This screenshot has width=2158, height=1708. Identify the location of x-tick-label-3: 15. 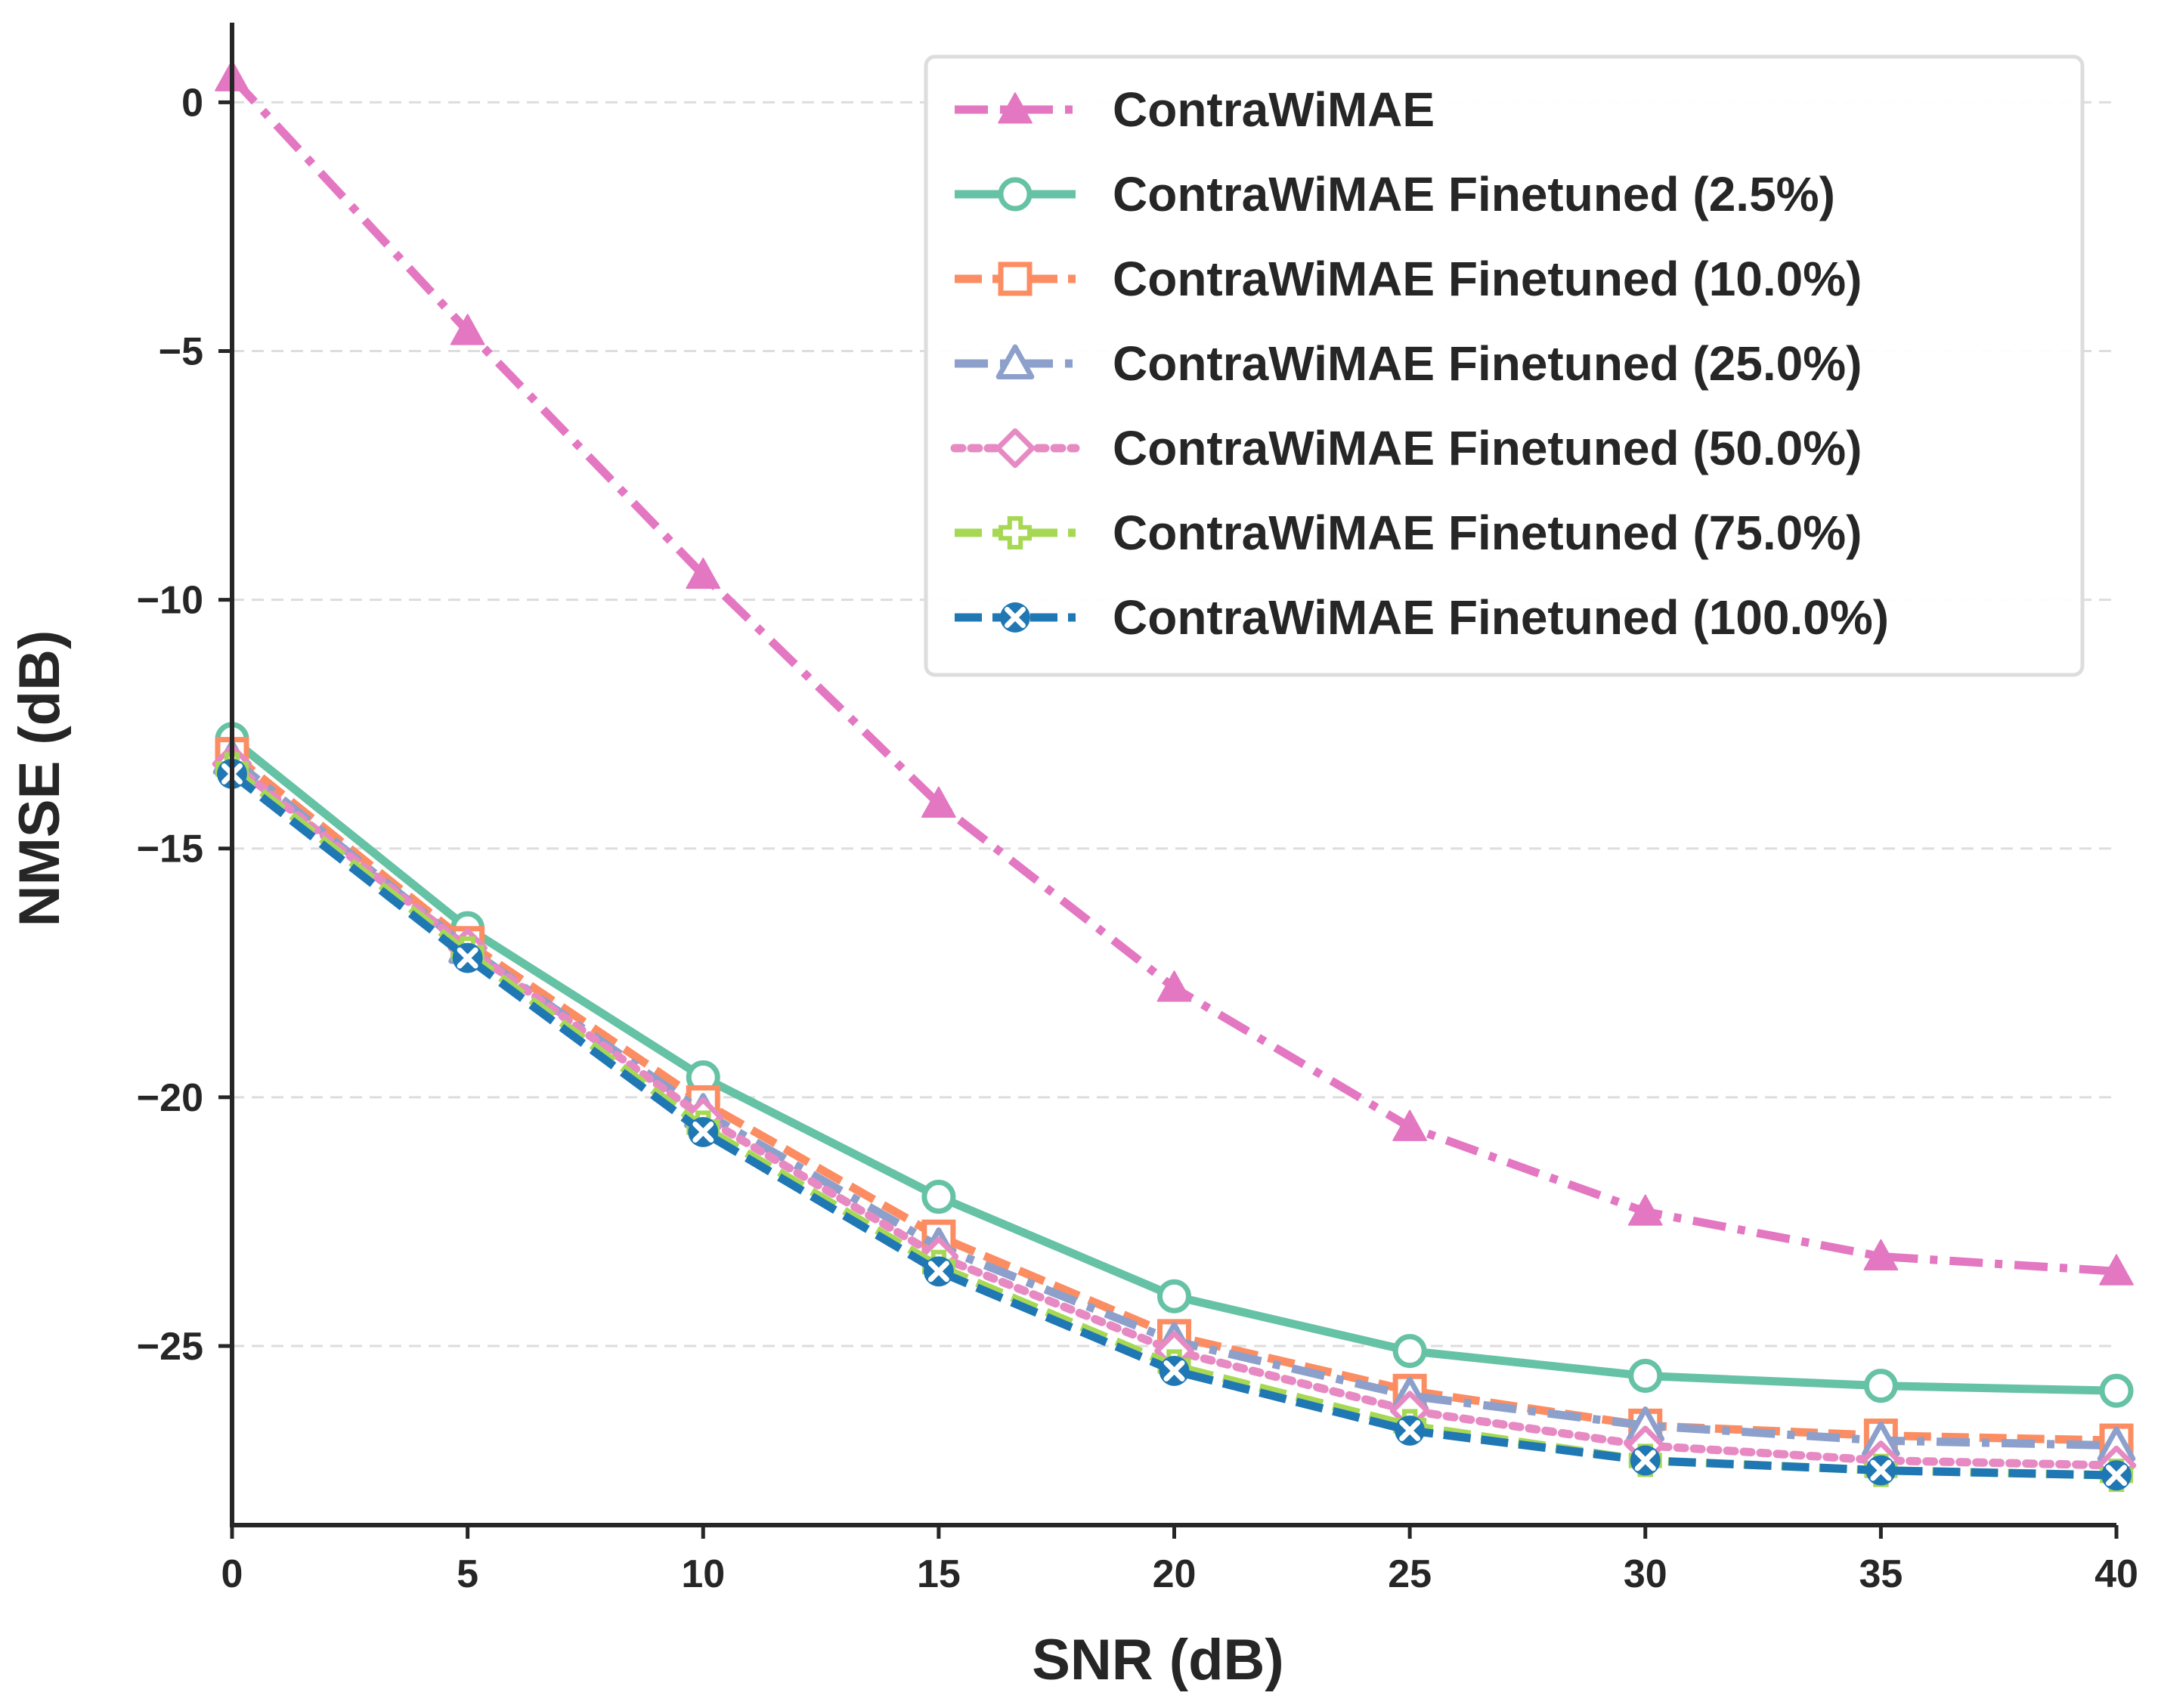
(939, 1574).